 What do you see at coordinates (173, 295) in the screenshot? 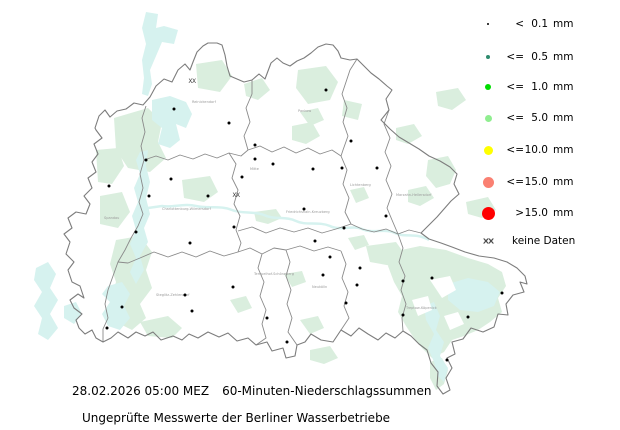
I see `district-label: Steglitz-Zehlendorf` at bounding box center [173, 295].